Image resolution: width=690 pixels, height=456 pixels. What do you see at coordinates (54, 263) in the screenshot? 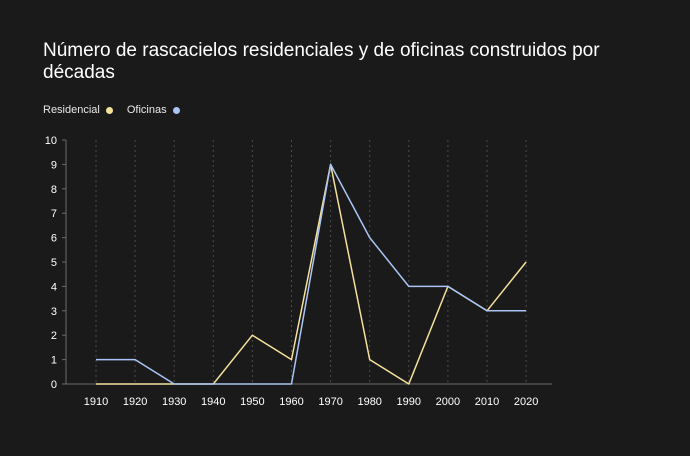
I see `y-tick-label-5: 5` at bounding box center [54, 263].